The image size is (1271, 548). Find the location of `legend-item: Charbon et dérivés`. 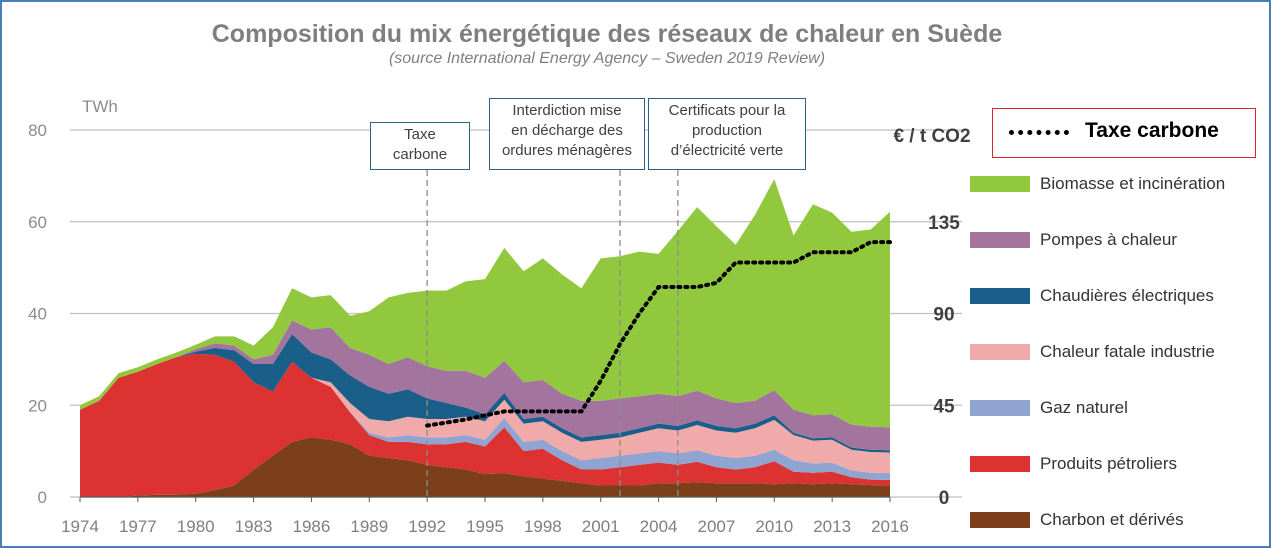

legend-item: Charbon et dérivés is located at coordinates (1120, 520).